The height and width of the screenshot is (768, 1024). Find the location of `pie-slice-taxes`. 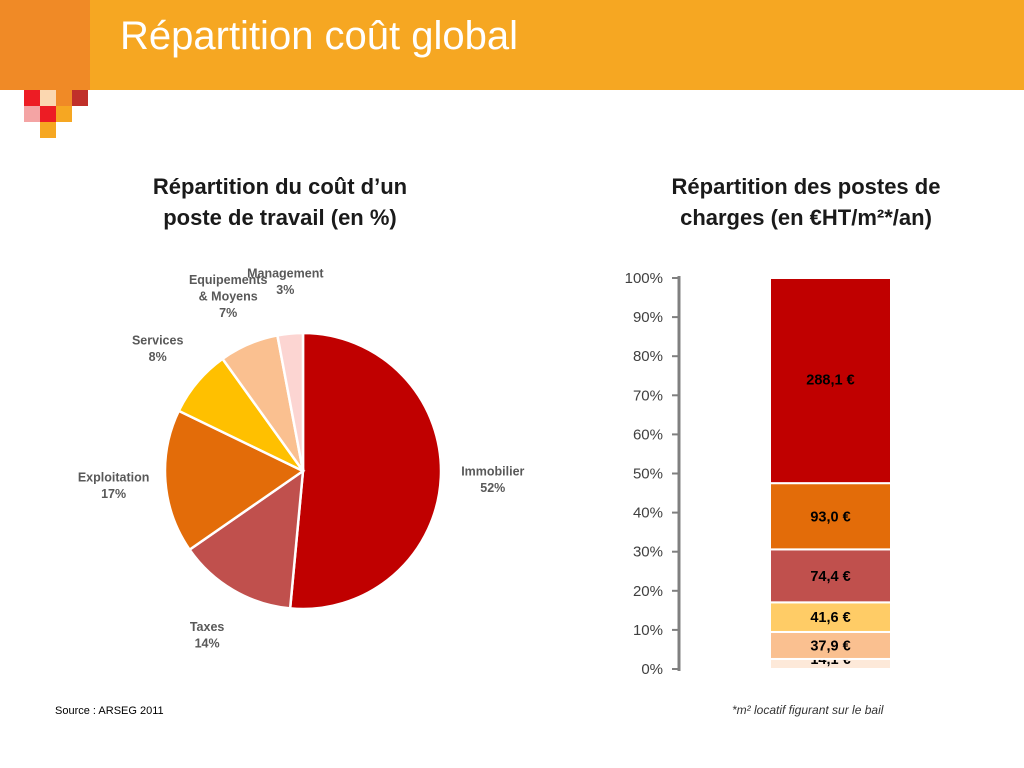

pie-slice-taxes is located at coordinates (246, 539).